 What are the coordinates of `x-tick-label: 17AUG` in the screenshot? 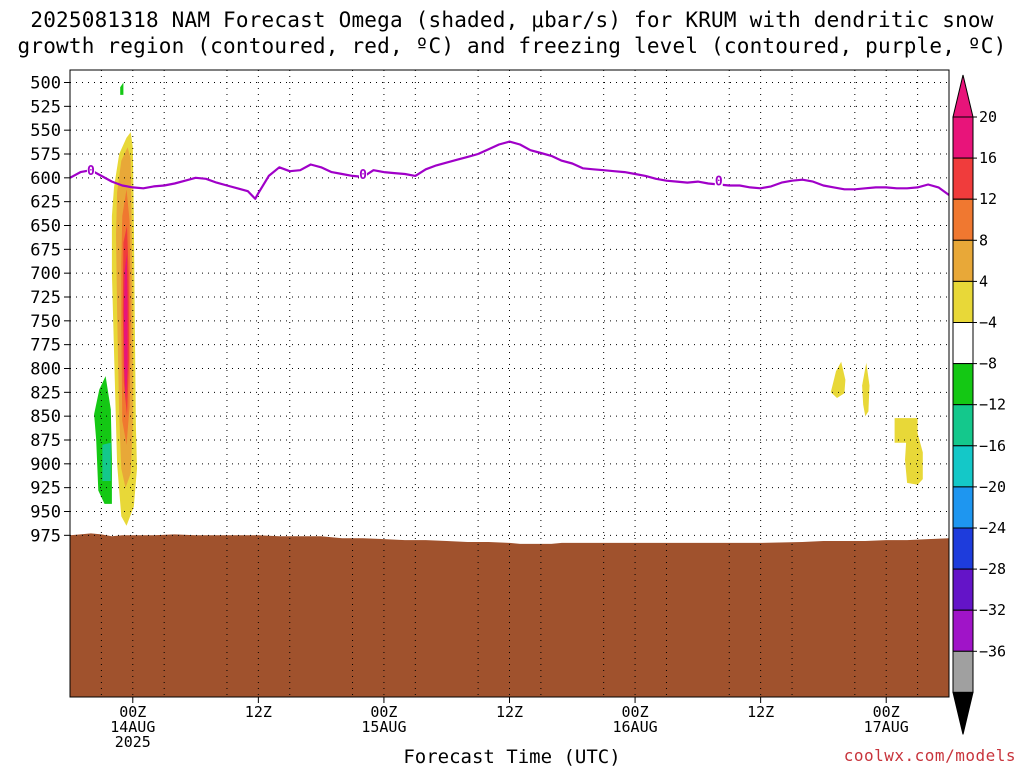 It's located at (886, 727).